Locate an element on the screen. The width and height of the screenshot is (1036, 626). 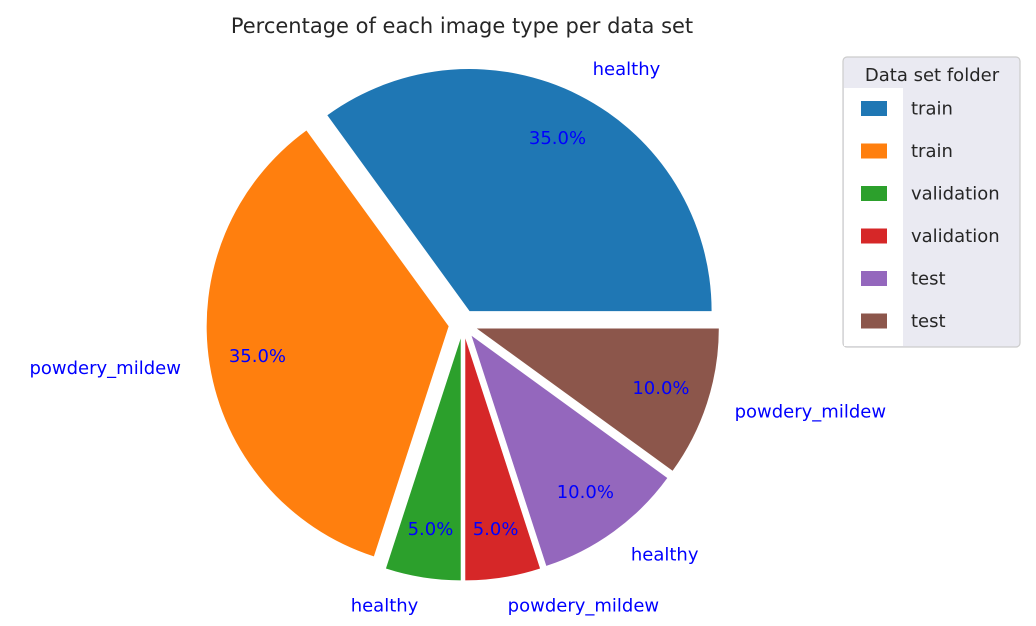
slice-category-label-5: powdery_mildew is located at coordinates (810, 412).